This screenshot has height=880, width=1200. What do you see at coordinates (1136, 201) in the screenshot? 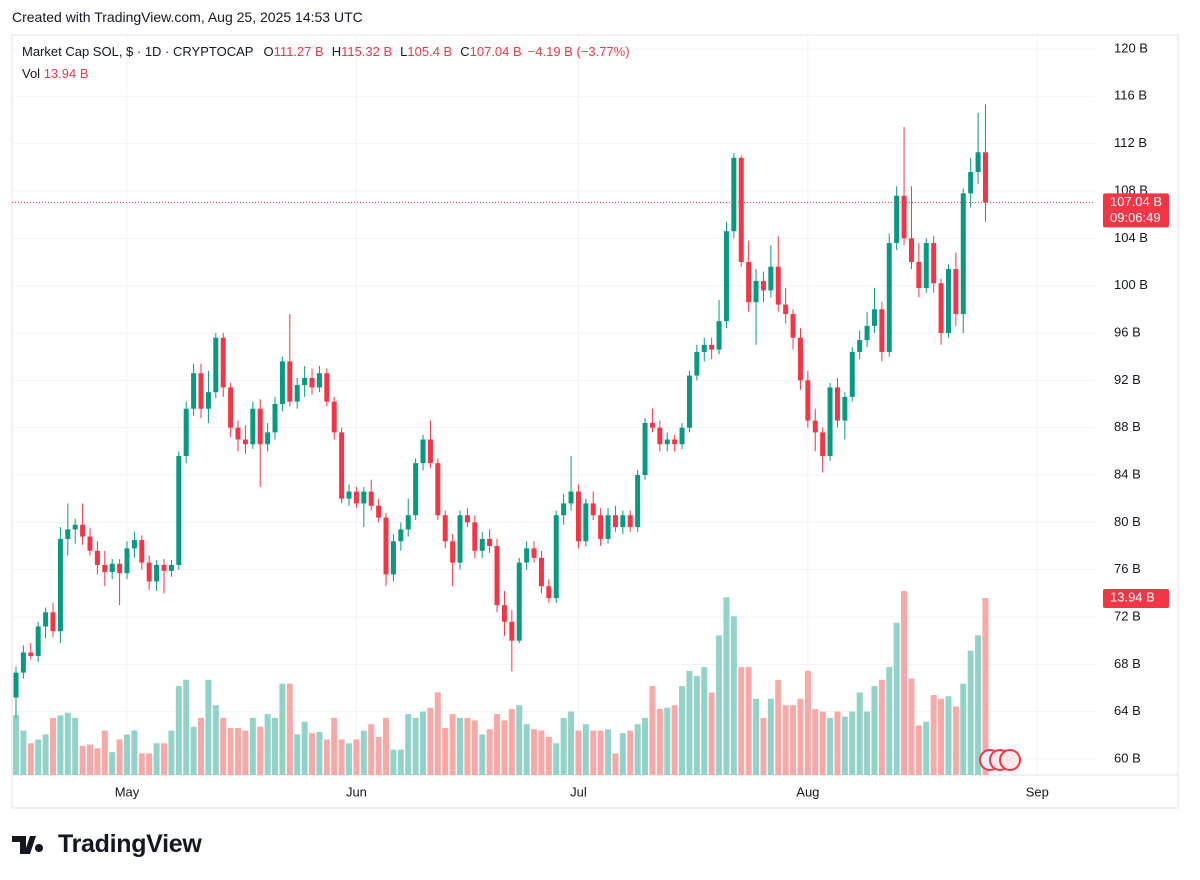
I see `last-price-label: 107.04 B` at bounding box center [1136, 201].